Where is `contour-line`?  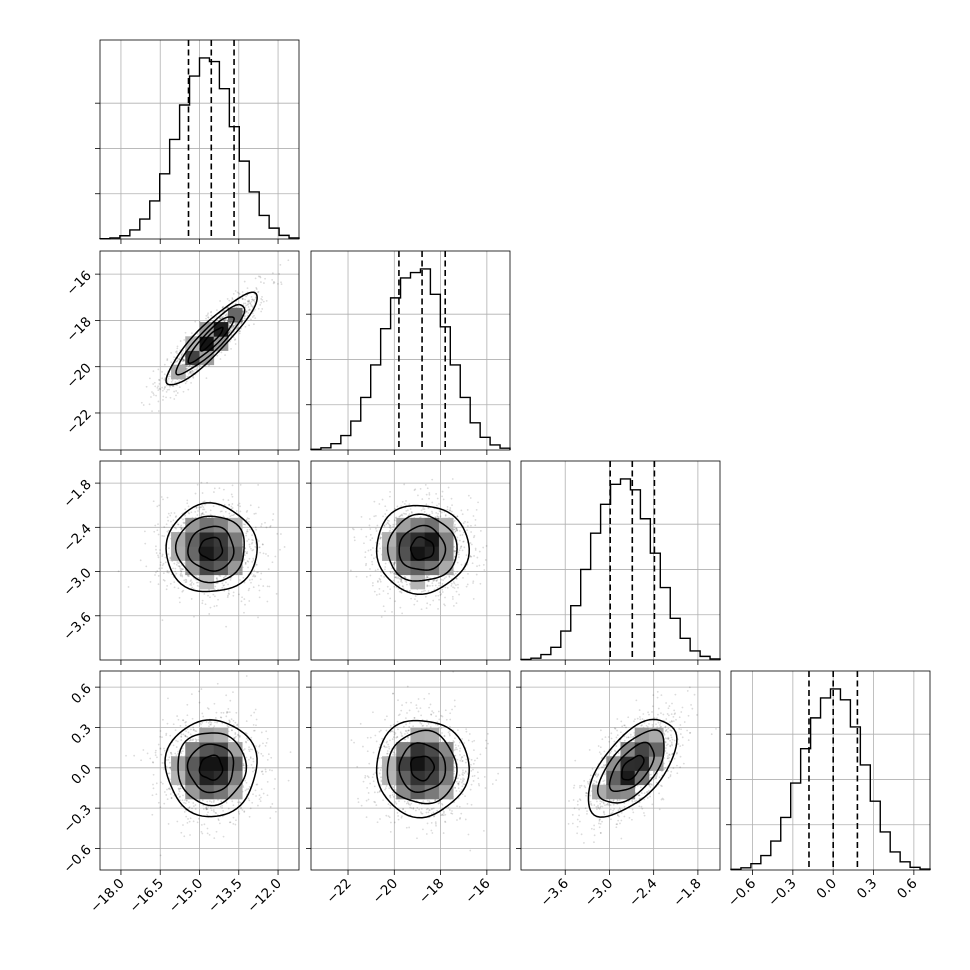 contour-line is located at coordinates (209, 549).